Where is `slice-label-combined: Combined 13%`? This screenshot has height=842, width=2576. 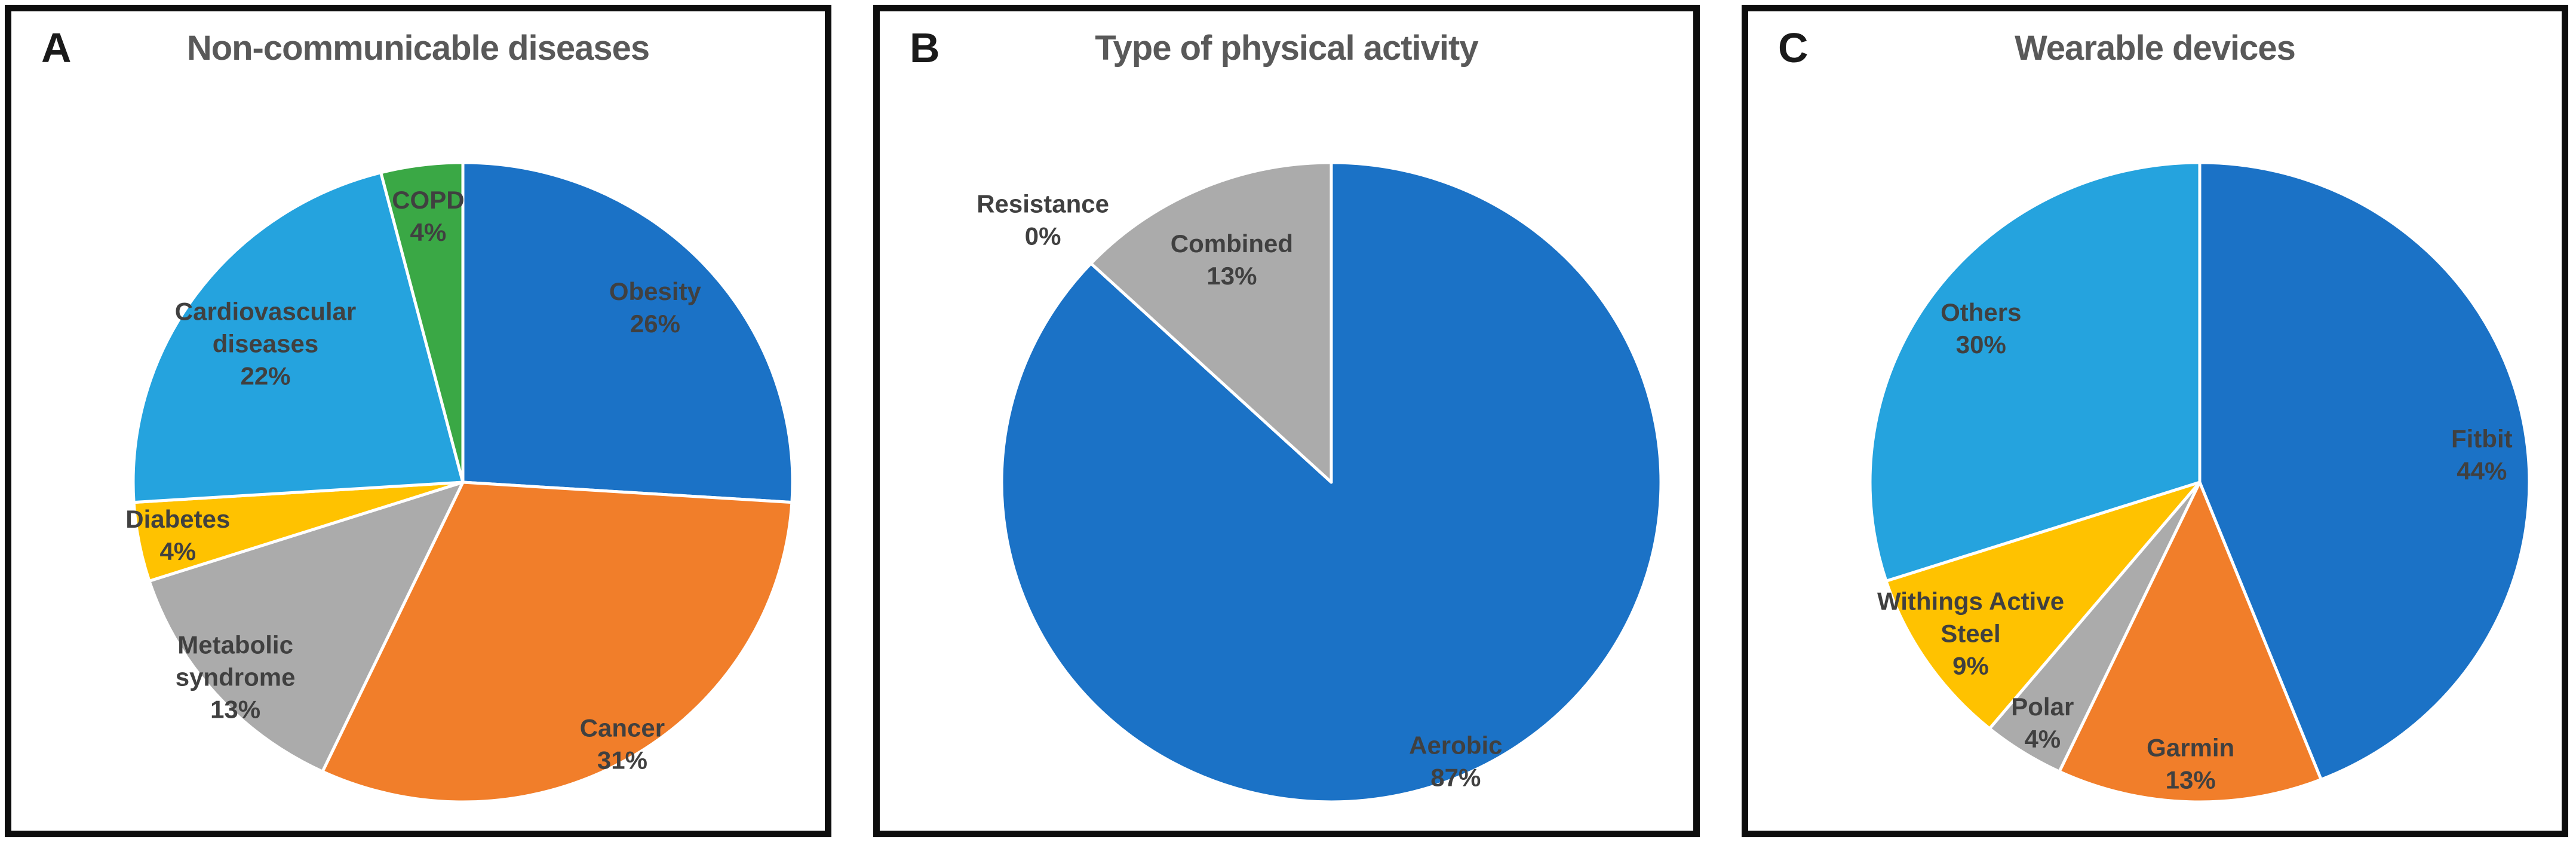
slice-label-combined: Combined 13% is located at coordinates (1232, 259).